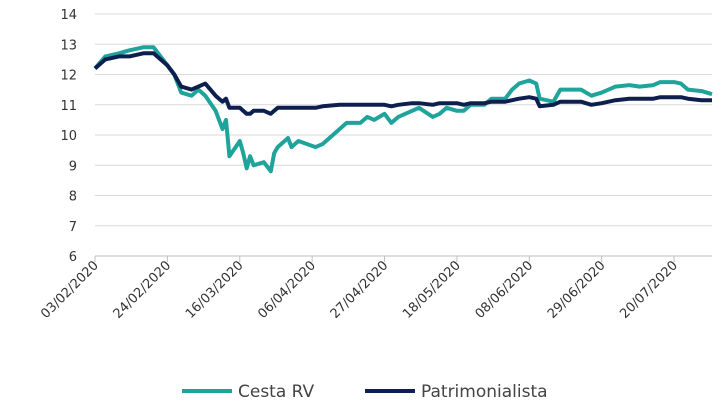  Describe the element at coordinates (215, 290) in the screenshot. I see `x-tick-label: 16/03/2020` at that location.